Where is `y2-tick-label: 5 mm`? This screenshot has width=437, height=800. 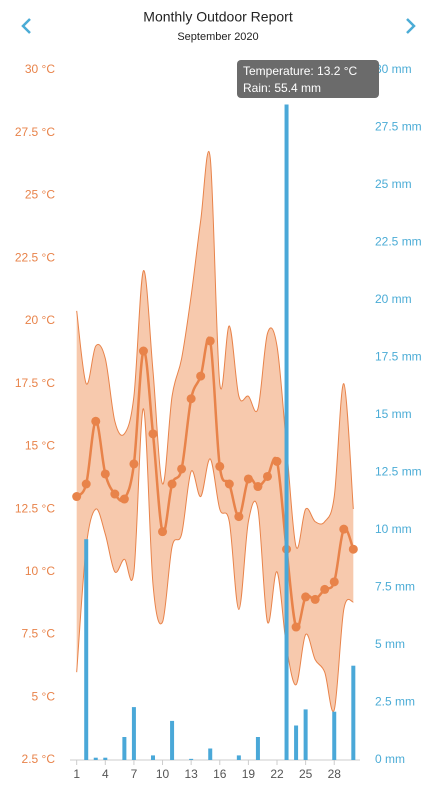
y2-tick-label: 5 mm is located at coordinates (390, 644).